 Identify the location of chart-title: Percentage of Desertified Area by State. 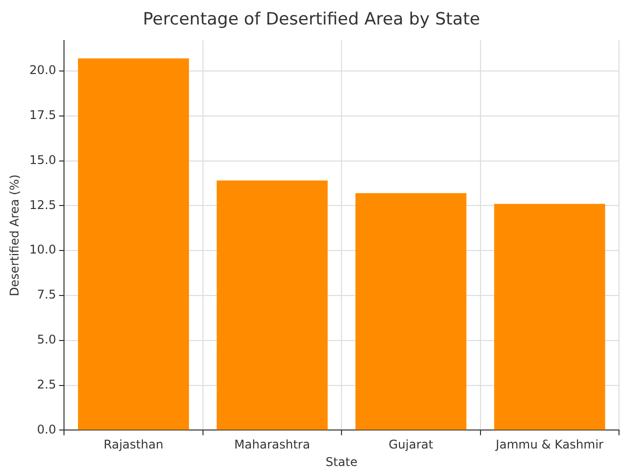
(311, 20).